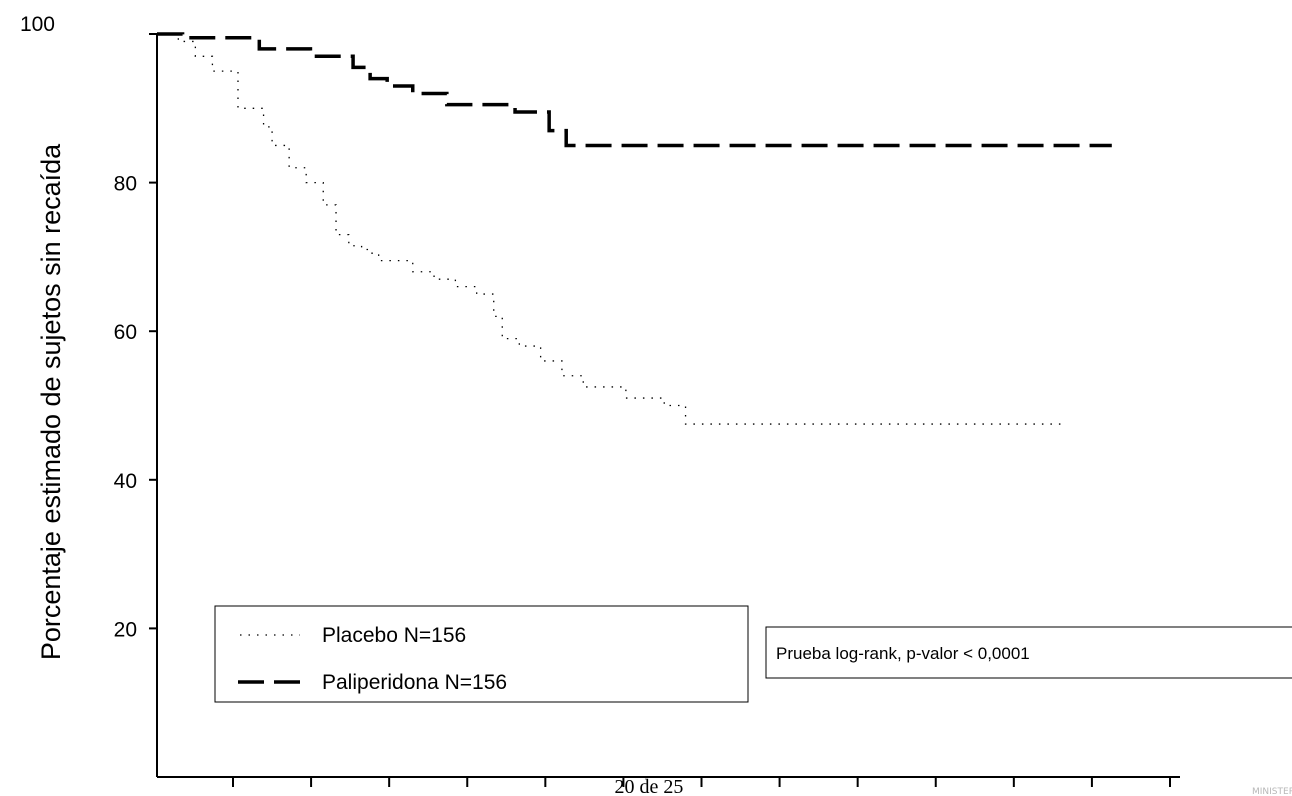  Describe the element at coordinates (649, 786) in the screenshot. I see `page-number: 20 de 25` at that location.